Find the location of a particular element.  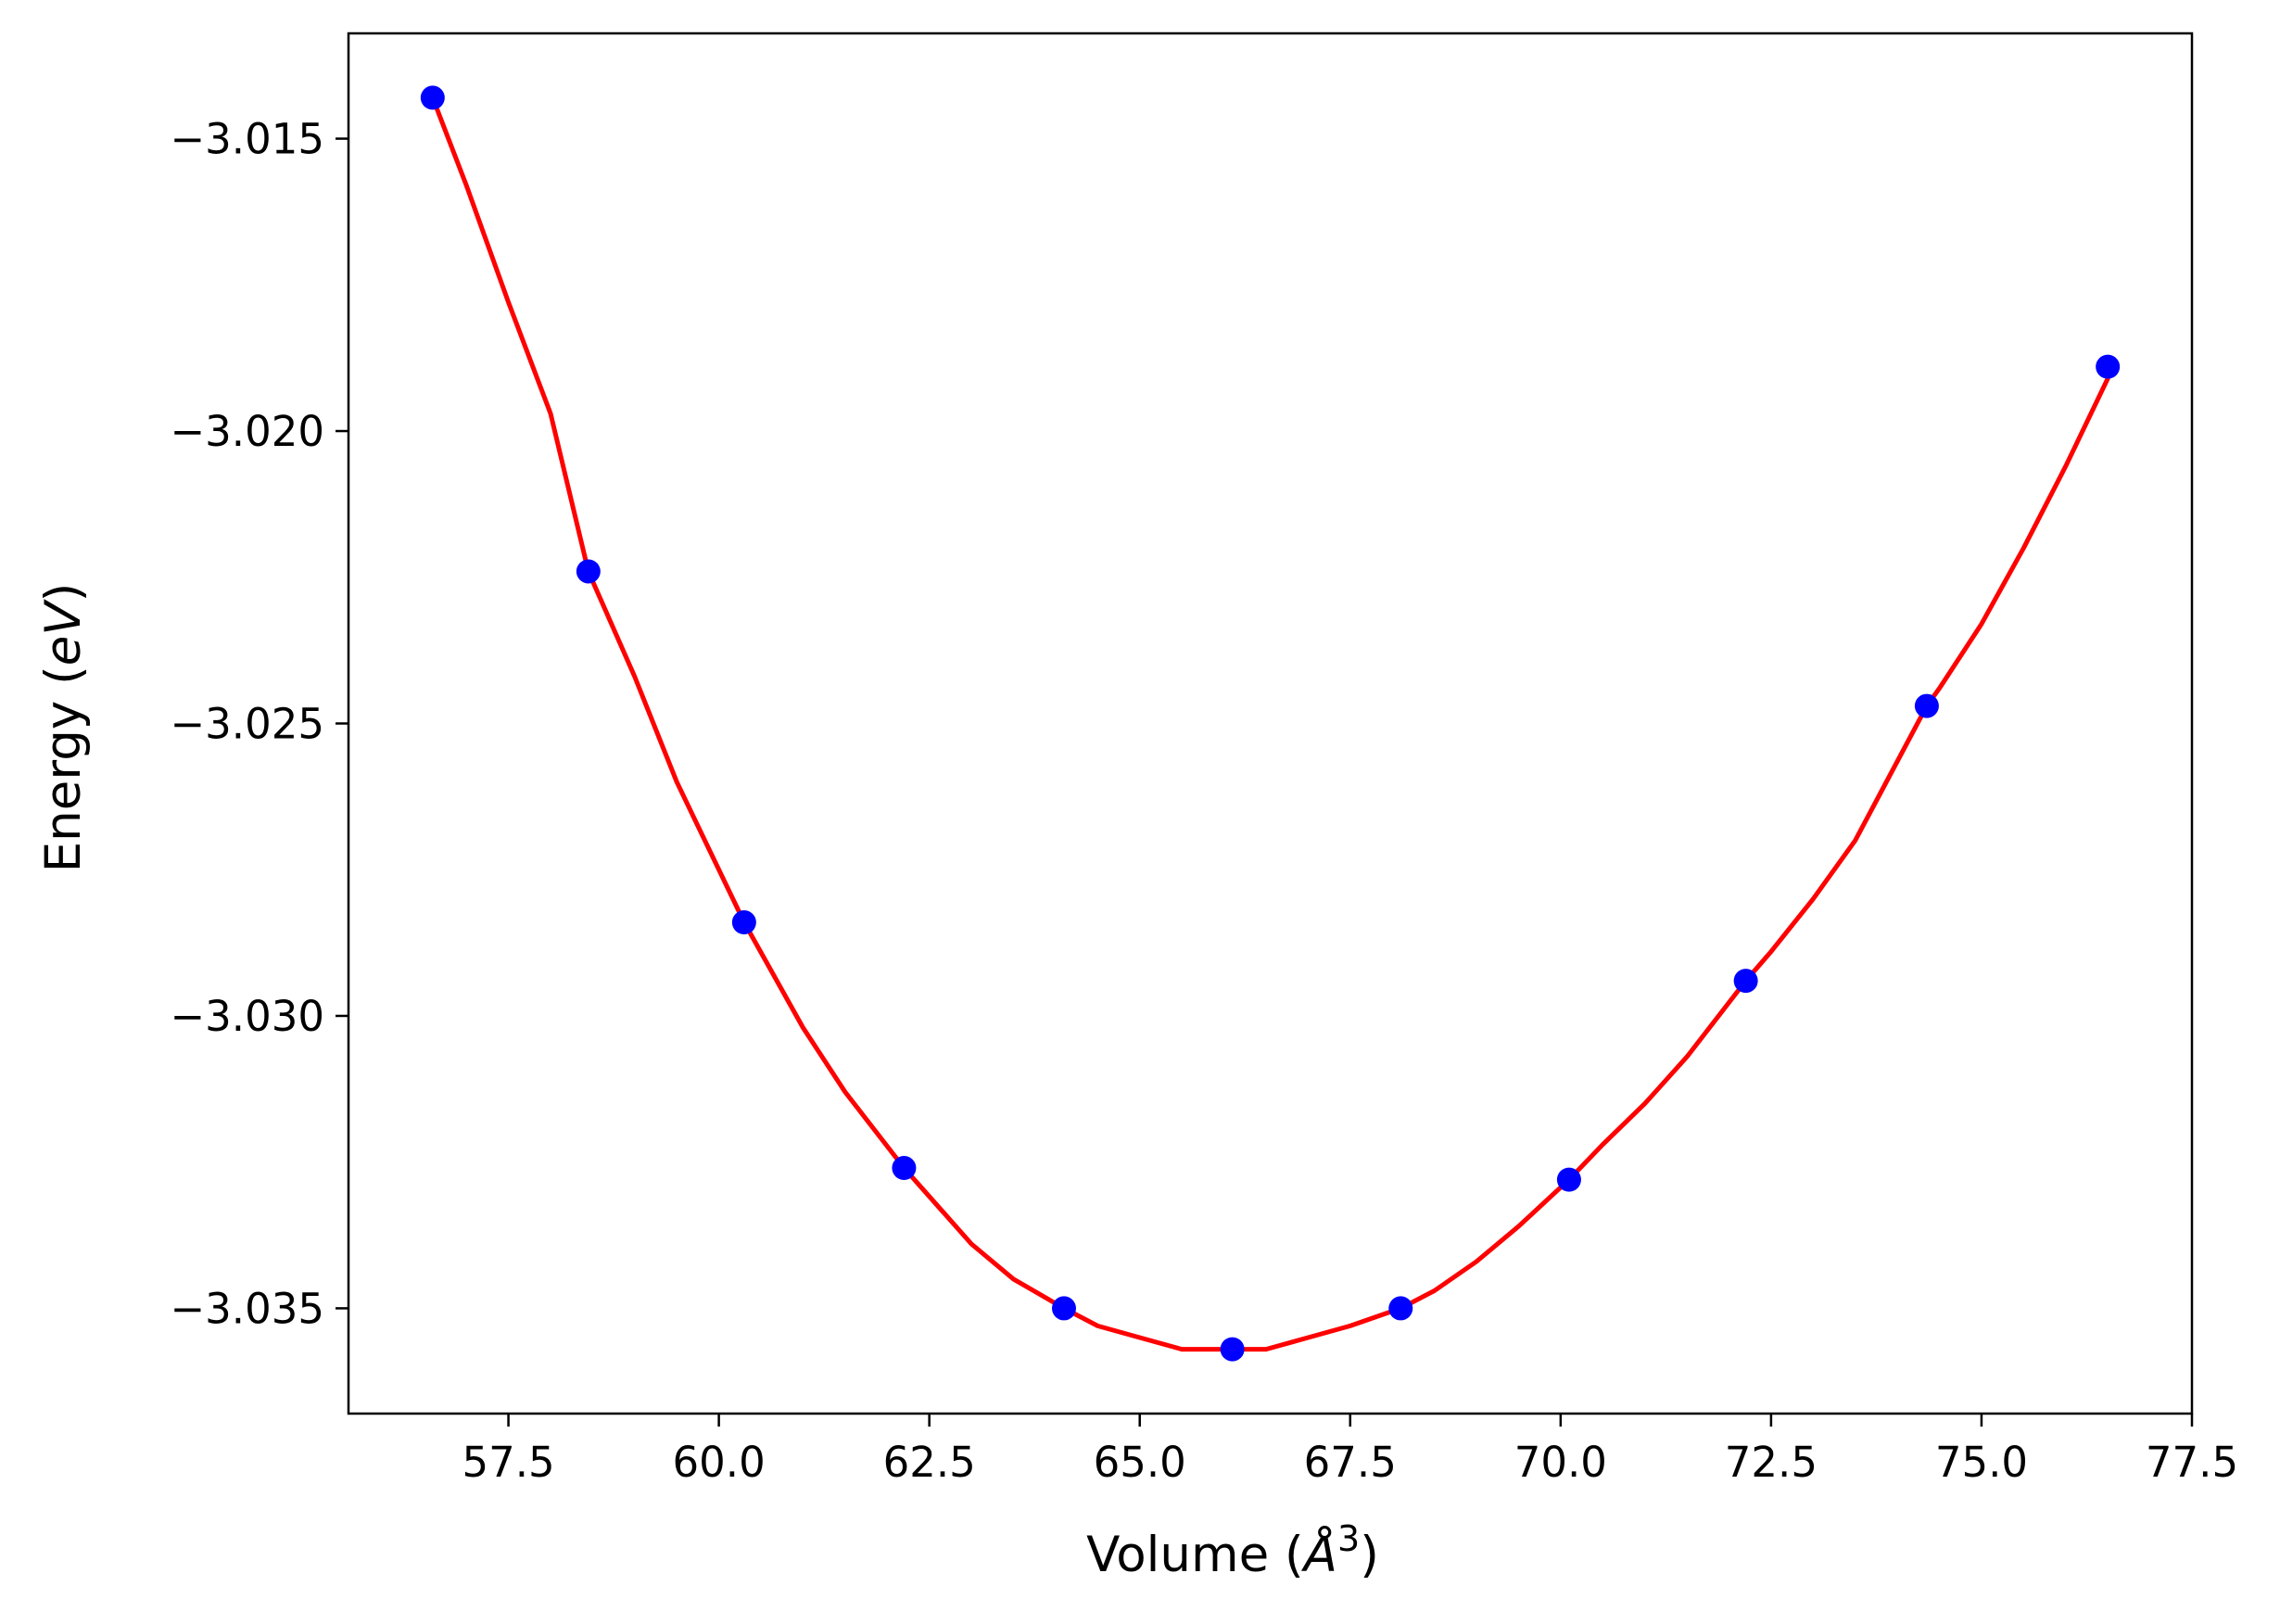

x-tick-label: 75.0 is located at coordinates (1982, 1462).